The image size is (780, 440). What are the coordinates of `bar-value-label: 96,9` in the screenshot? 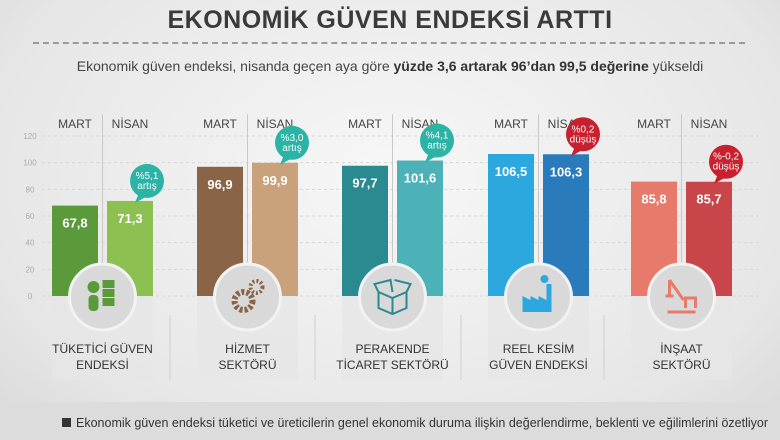 It's located at (219, 184).